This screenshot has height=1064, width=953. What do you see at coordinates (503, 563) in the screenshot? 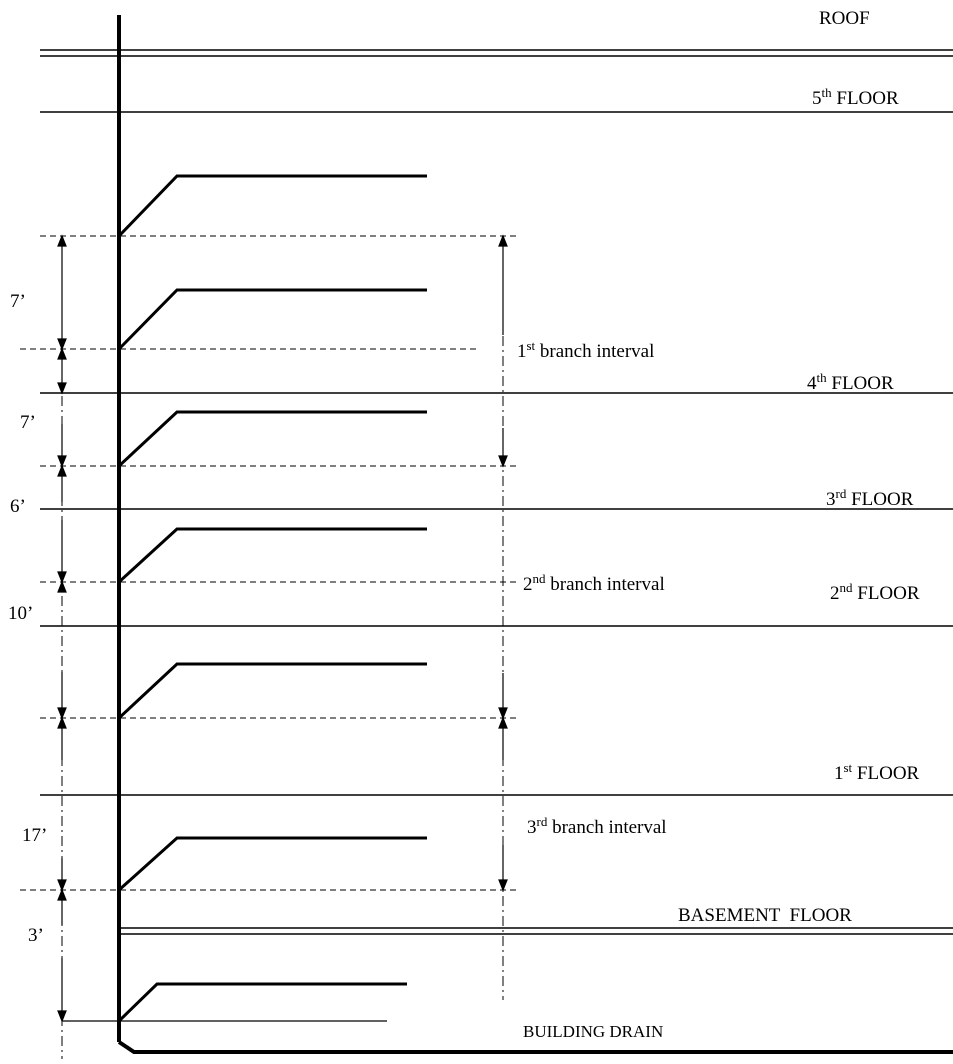
I see `right-interval-arrows` at bounding box center [503, 563].